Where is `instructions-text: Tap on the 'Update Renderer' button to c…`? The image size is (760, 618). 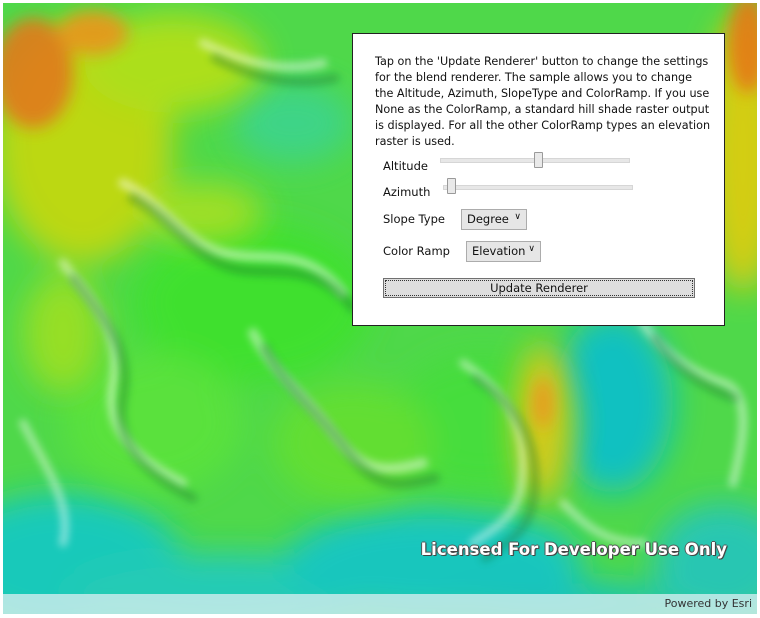 instructions-text: Tap on the 'Update Renderer' button to c… is located at coordinates (543, 101).